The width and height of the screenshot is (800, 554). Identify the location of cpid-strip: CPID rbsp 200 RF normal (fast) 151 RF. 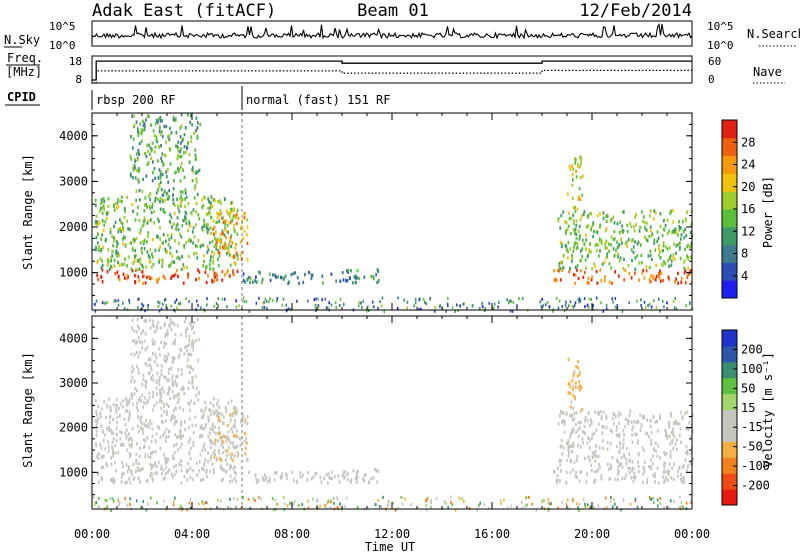
(198, 98).